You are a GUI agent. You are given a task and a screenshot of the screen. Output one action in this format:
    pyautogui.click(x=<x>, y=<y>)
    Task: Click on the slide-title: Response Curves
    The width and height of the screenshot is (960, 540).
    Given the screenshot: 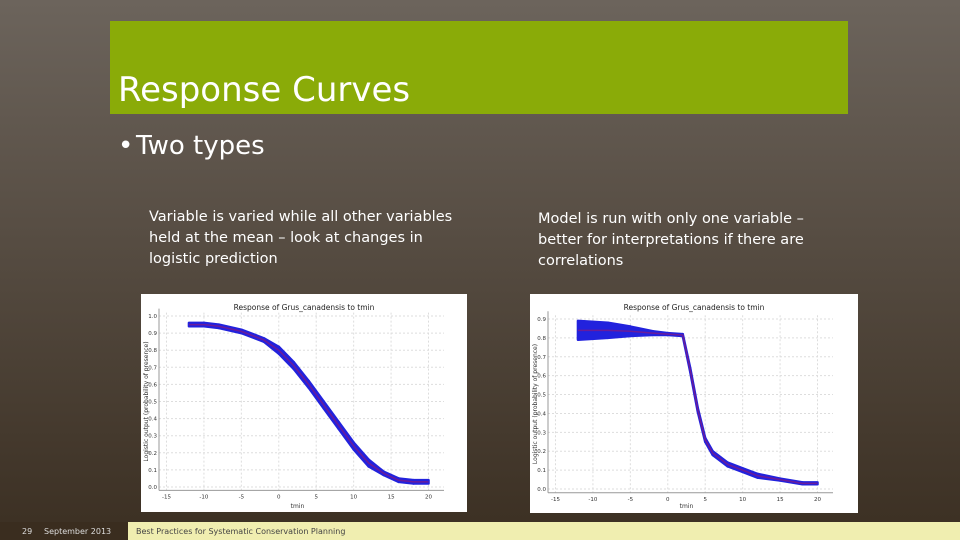 What is the action you would take?
    pyautogui.click(x=264, y=90)
    